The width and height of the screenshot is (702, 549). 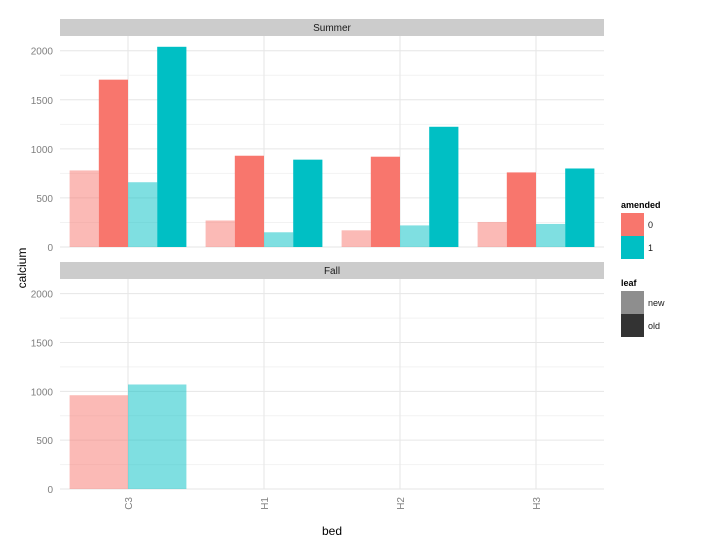 What do you see at coordinates (356, 238) in the screenshot?
I see `bar-summer-H2-amended0-new` at bounding box center [356, 238].